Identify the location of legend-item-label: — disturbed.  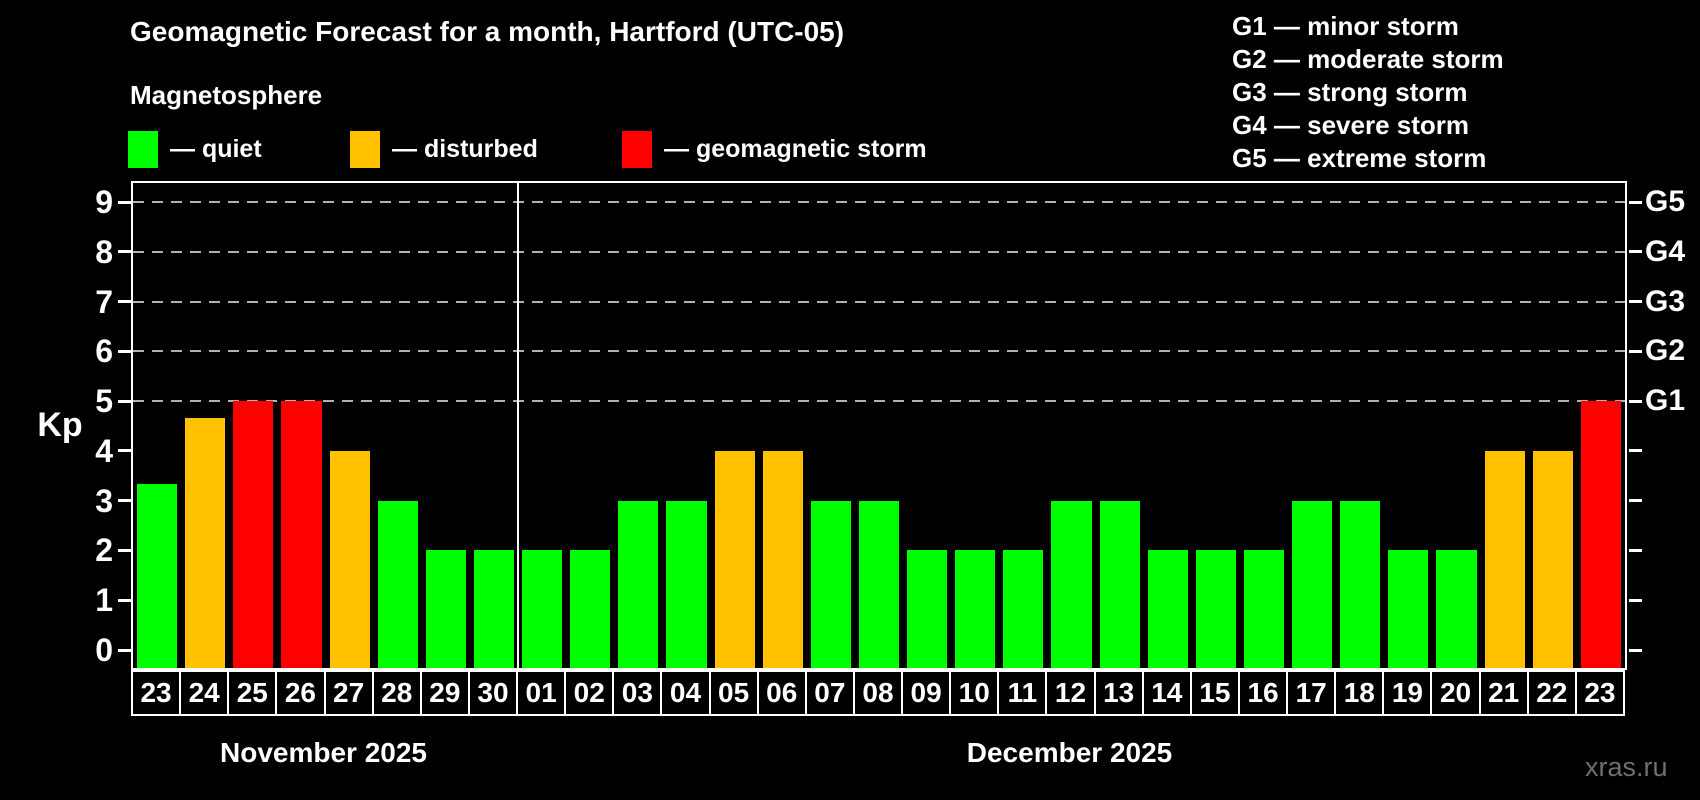
(465, 149).